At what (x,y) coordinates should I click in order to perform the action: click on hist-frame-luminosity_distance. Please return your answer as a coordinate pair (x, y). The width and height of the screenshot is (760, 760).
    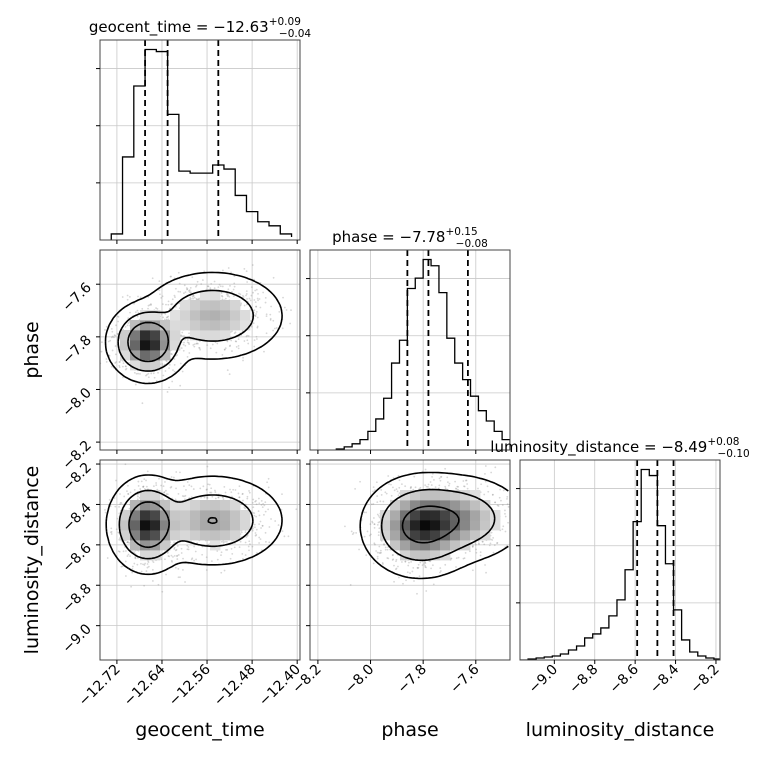
    Looking at the image, I should click on (620, 560).